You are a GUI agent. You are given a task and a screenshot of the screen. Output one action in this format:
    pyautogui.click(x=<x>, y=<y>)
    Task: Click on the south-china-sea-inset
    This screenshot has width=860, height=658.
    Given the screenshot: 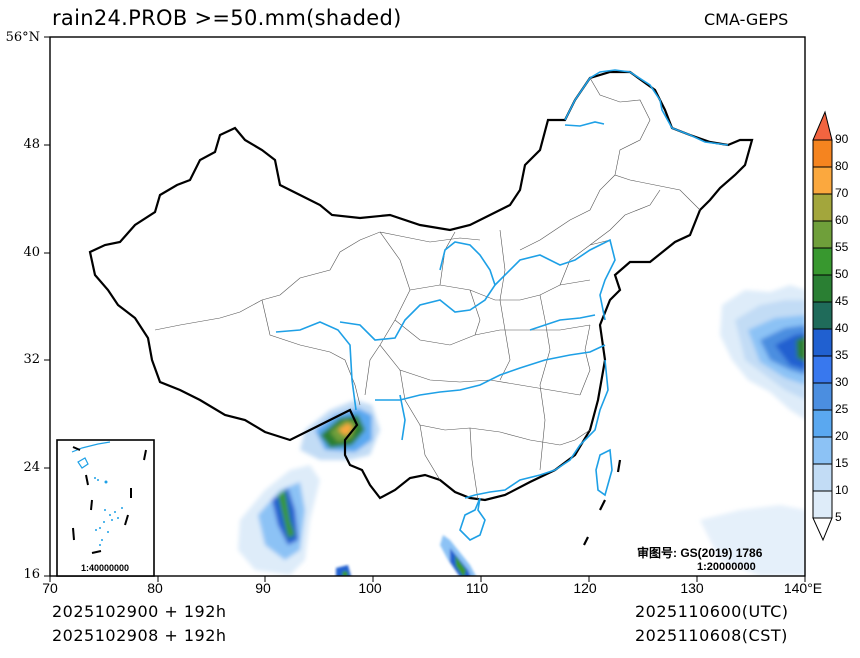 What is the action you would take?
    pyautogui.click(x=105, y=508)
    